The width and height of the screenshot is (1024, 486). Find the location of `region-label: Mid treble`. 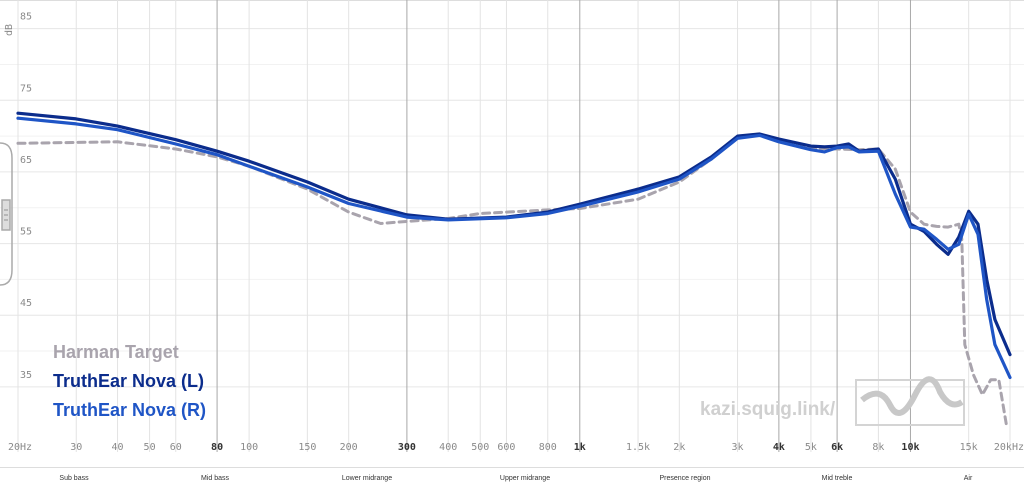

region-label: Mid treble is located at coordinates (837, 478).